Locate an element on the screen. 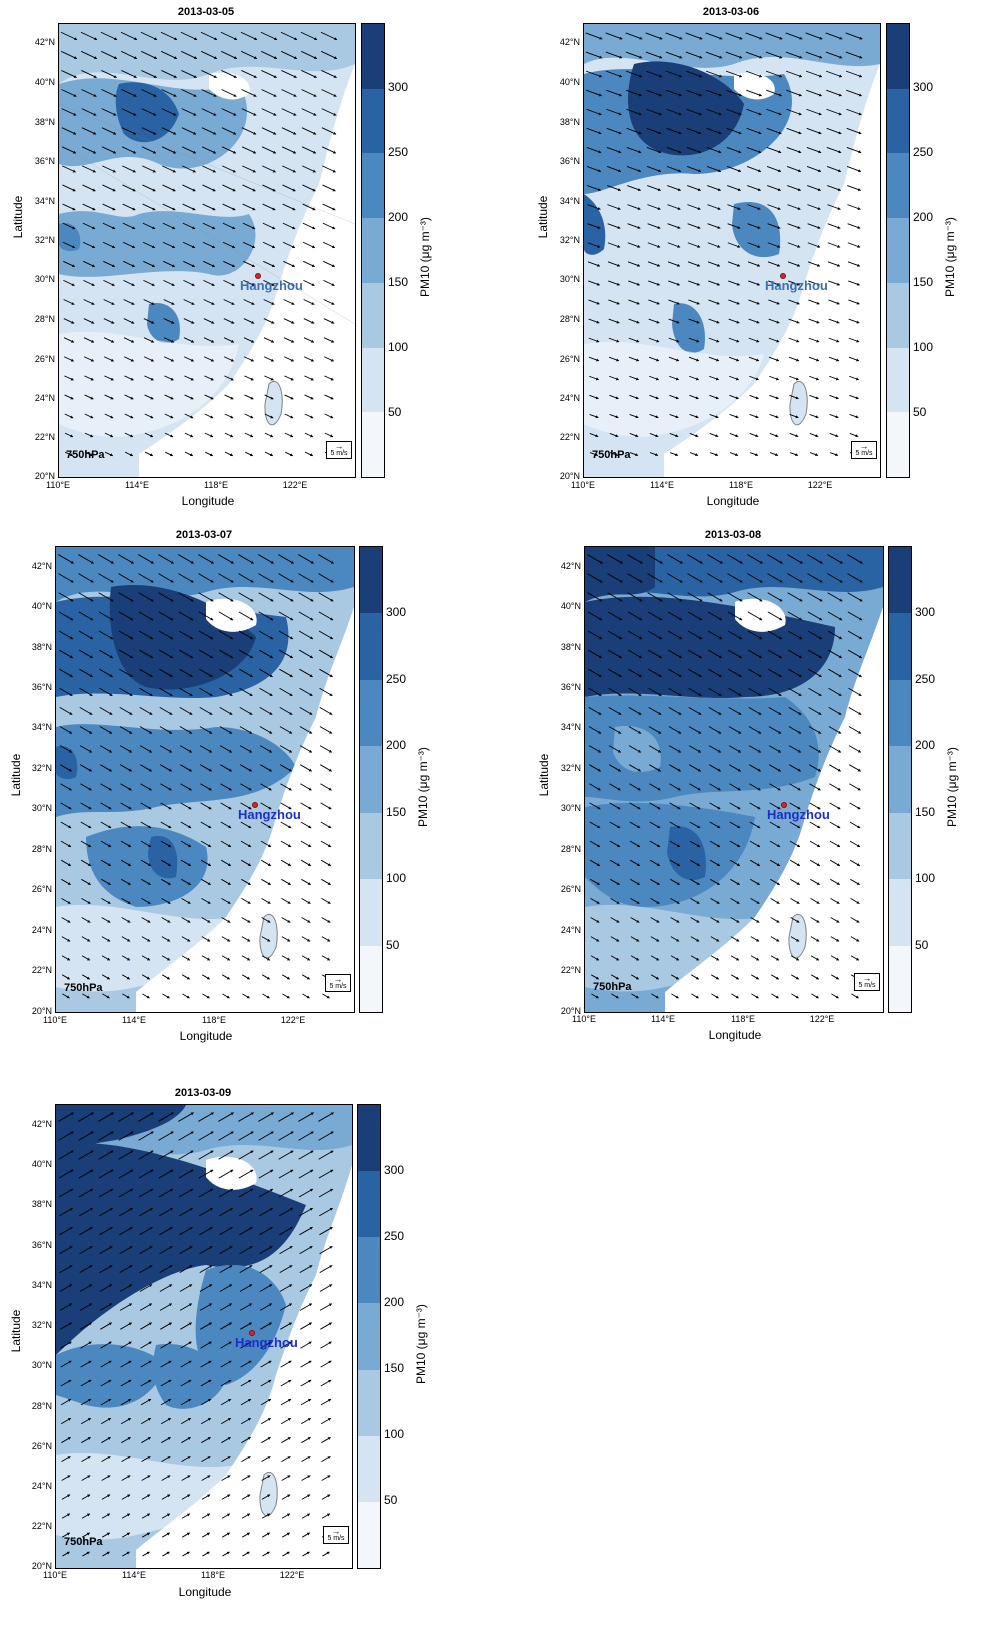  y-tick: 26°N is located at coordinates (41, 889).